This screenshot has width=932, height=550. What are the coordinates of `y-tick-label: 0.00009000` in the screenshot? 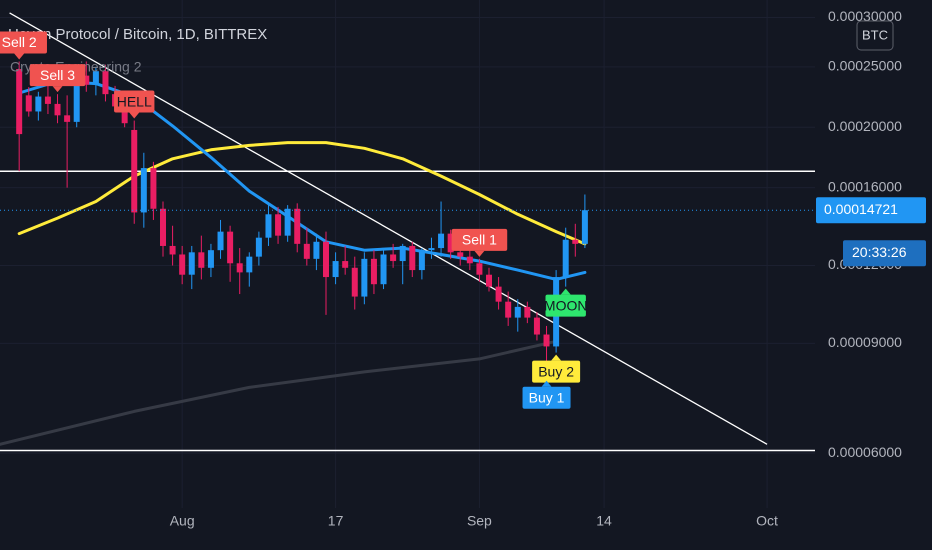 It's located at (865, 342).